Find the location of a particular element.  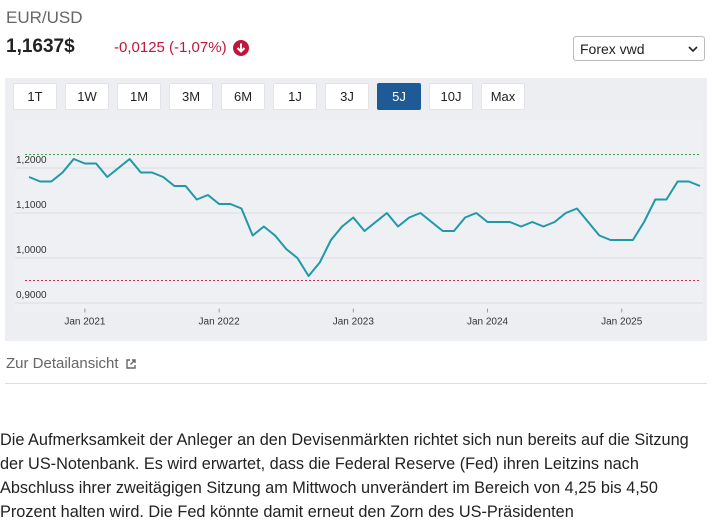

link-text: Zur Detailansicht is located at coordinates (62, 363).